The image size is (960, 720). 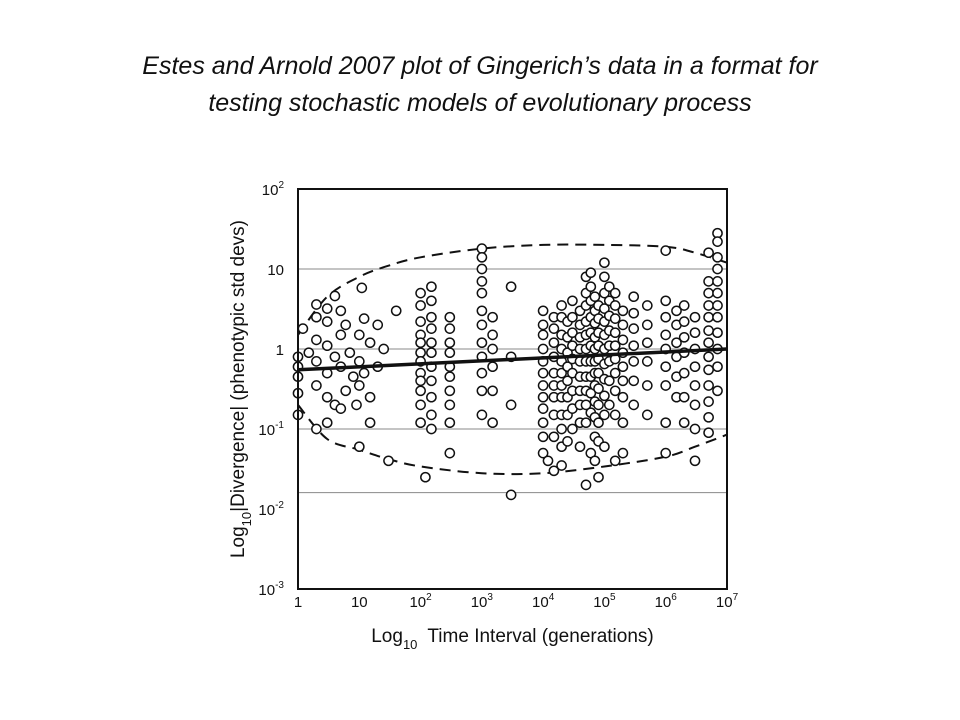 I want to click on regression-line, so click(x=512, y=359).